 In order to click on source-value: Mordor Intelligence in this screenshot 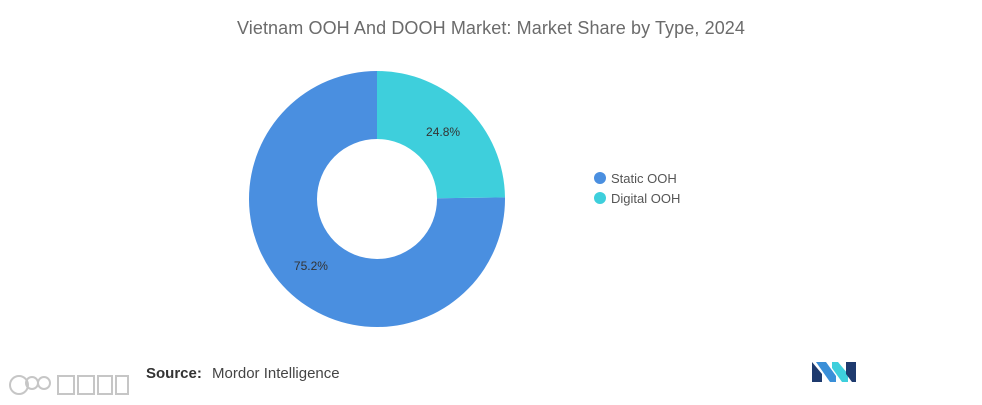, I will do `click(276, 373)`.